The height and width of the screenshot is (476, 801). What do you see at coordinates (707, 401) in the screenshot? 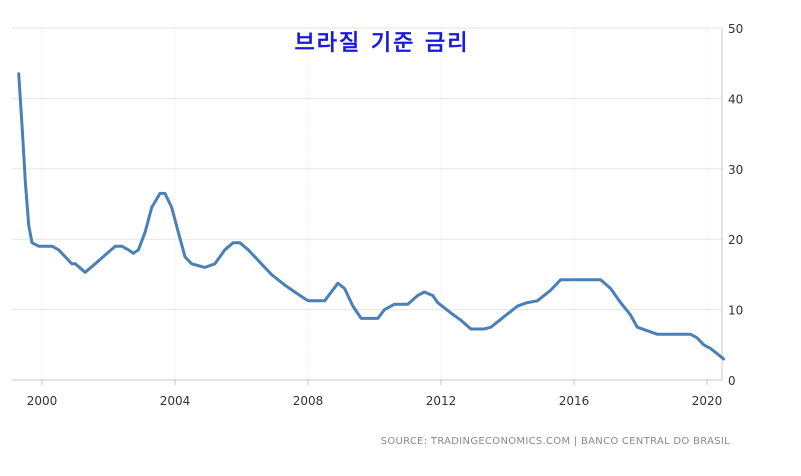
I see `x-tick-label: 2020` at bounding box center [707, 401].